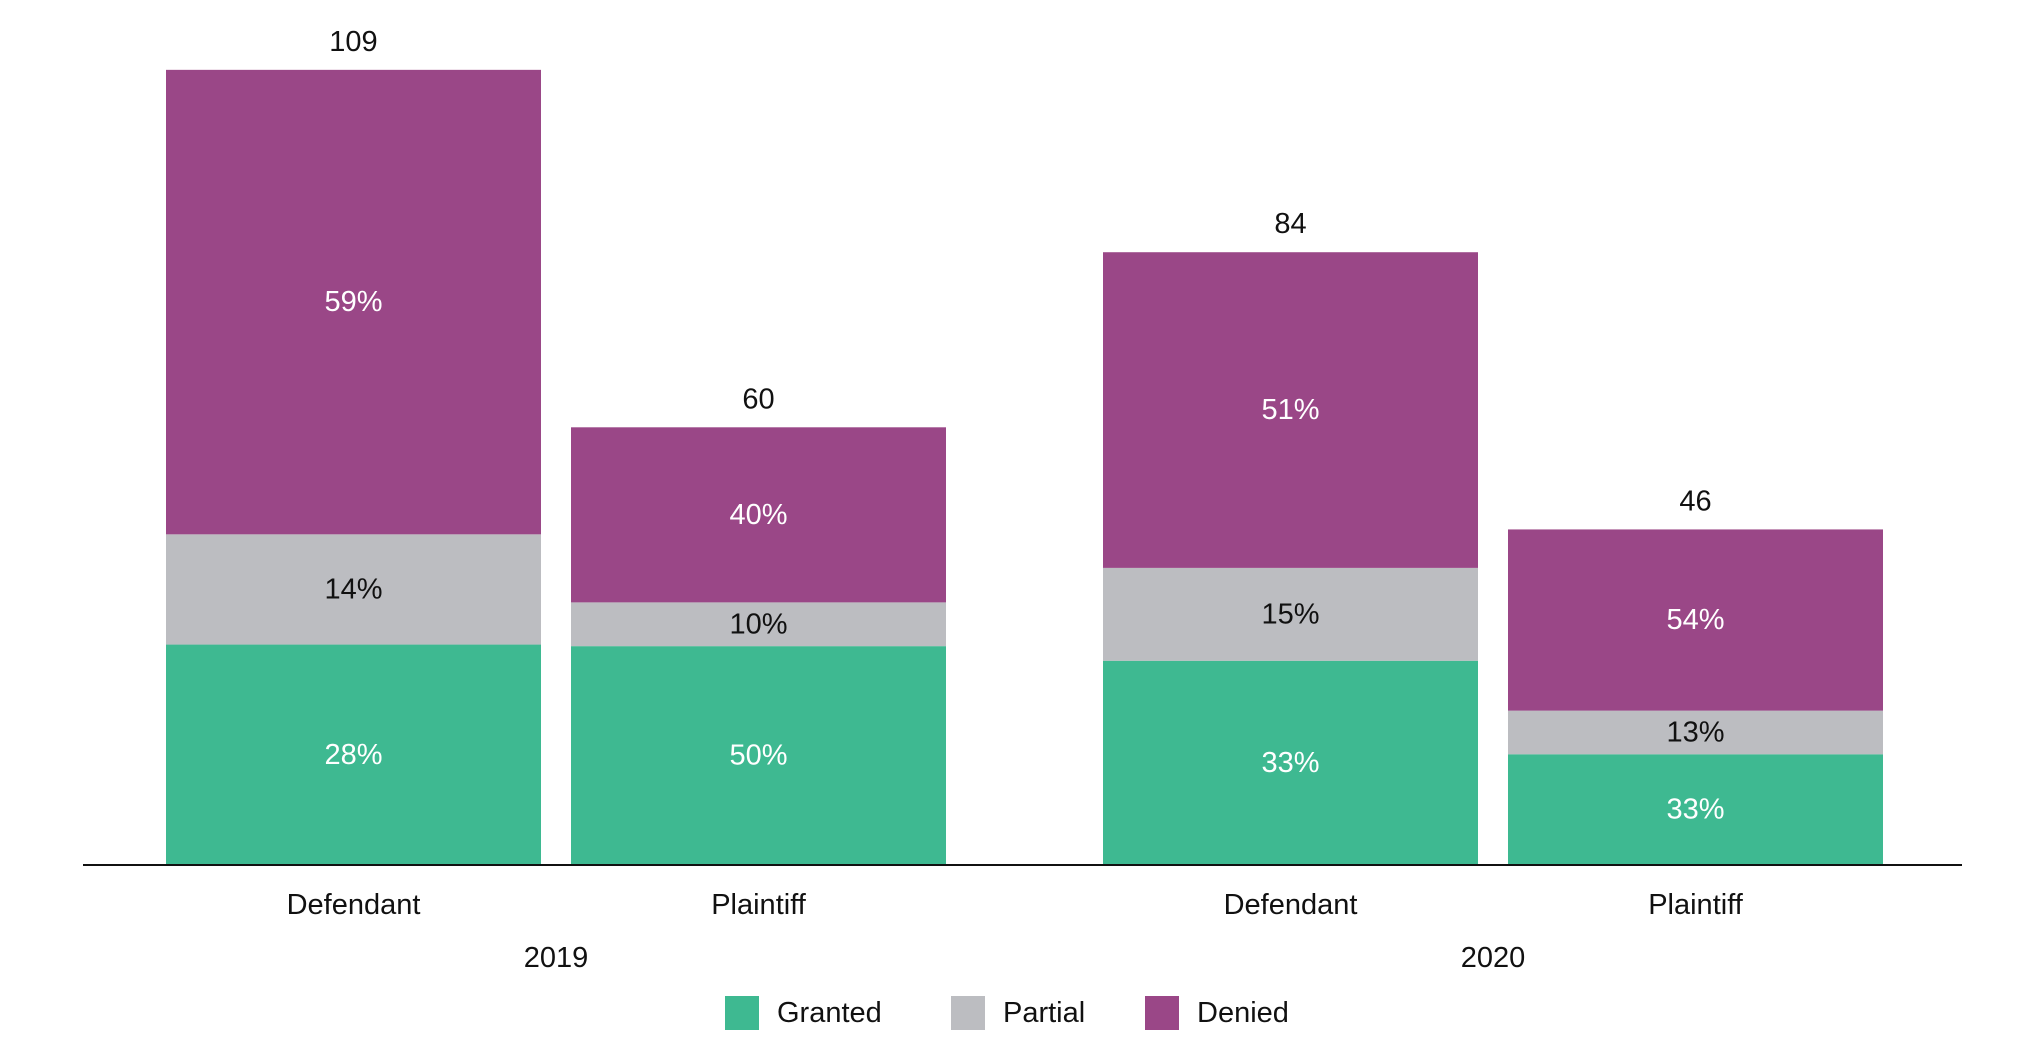 The image size is (2035, 1048). Describe the element at coordinates (829, 1013) in the screenshot. I see `legend-label-granted: Granted` at that location.